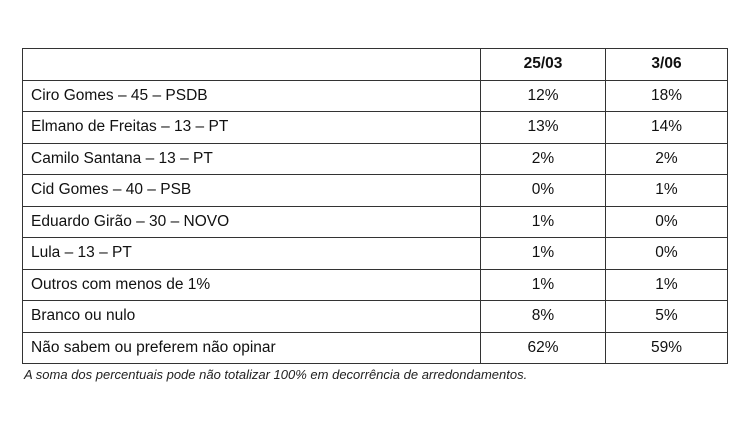 This screenshot has height=423, width=750. What do you see at coordinates (666, 64) in the screenshot?
I see `header-cell: 3/06` at bounding box center [666, 64].